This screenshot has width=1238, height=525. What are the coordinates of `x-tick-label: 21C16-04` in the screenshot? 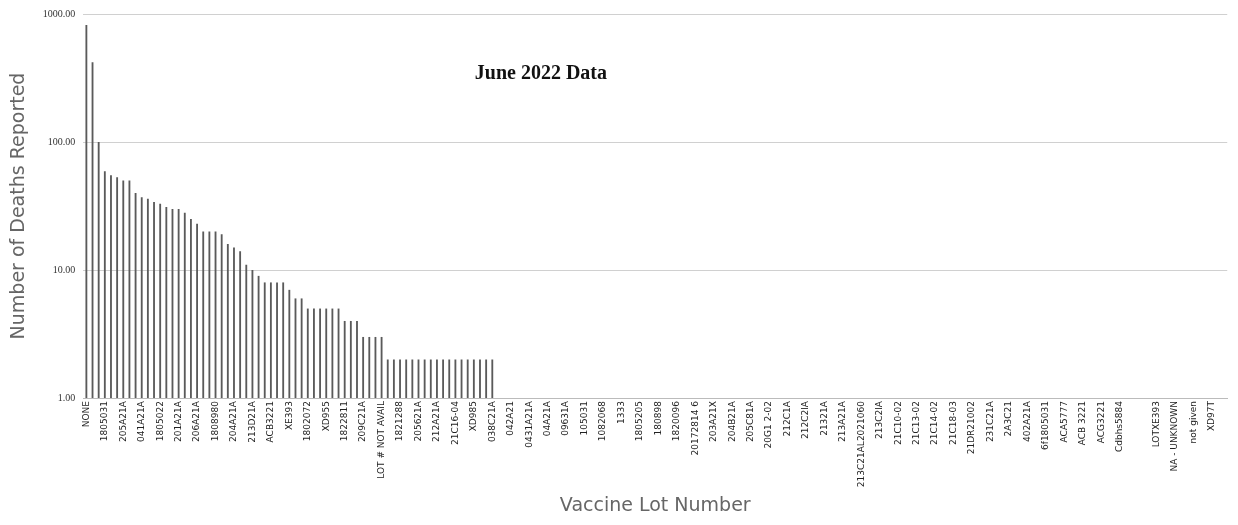 It's located at (454, 422).